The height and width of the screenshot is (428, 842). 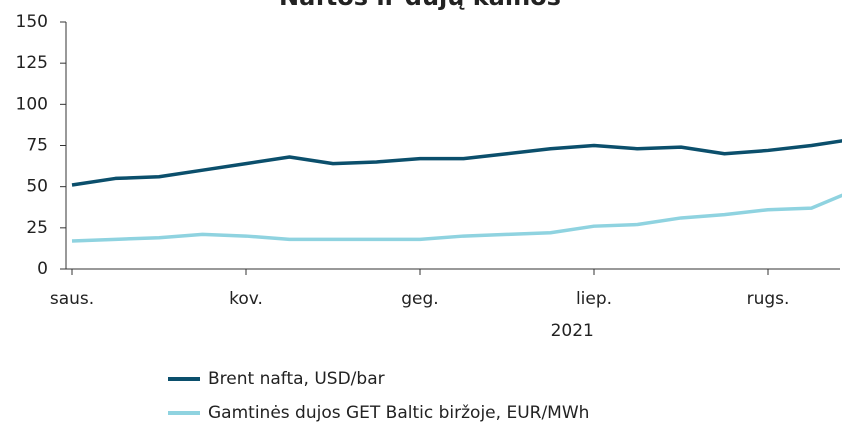 What do you see at coordinates (37, 228) in the screenshot?
I see `y-tick-label: 25` at bounding box center [37, 228].